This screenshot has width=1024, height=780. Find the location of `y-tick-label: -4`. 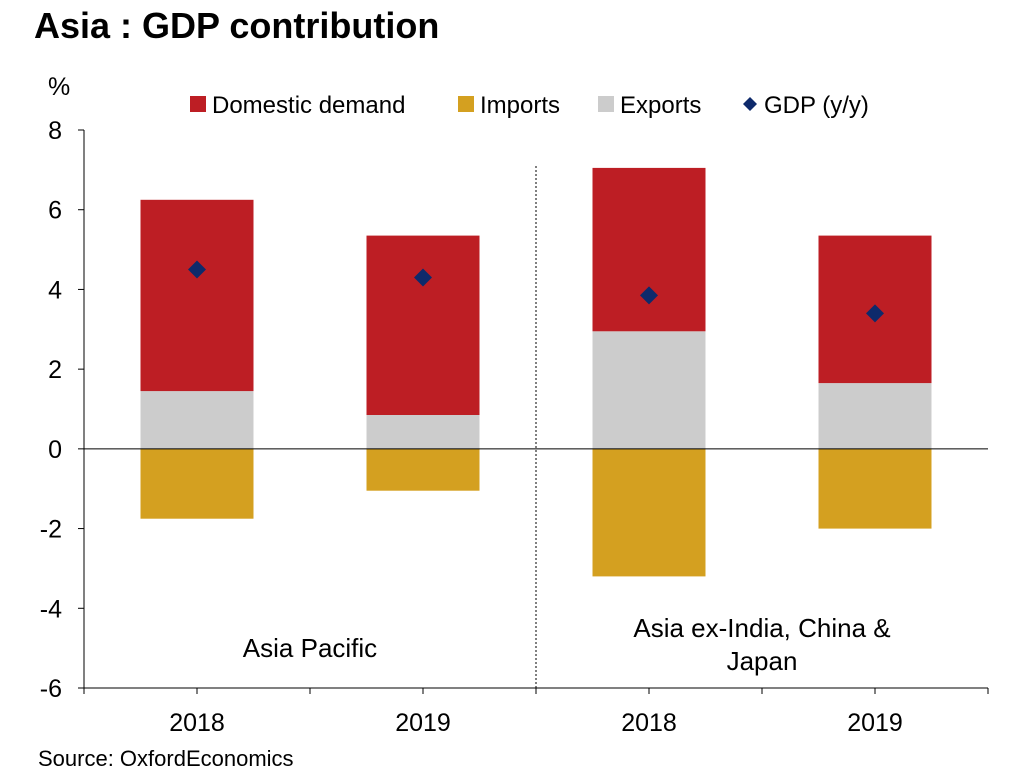

y-tick-label: -4 is located at coordinates (51, 609).